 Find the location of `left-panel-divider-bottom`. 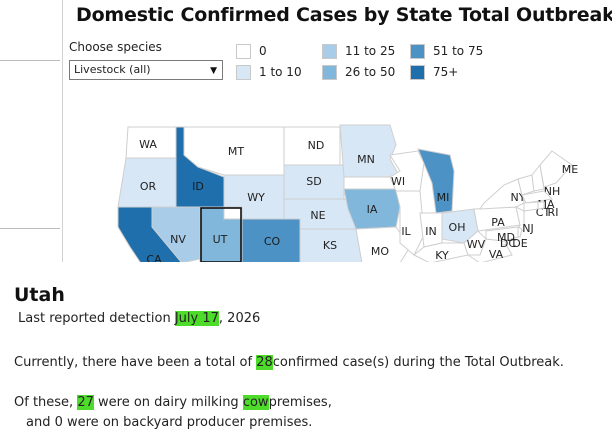

left-panel-divider-bottom is located at coordinates (30, 228).